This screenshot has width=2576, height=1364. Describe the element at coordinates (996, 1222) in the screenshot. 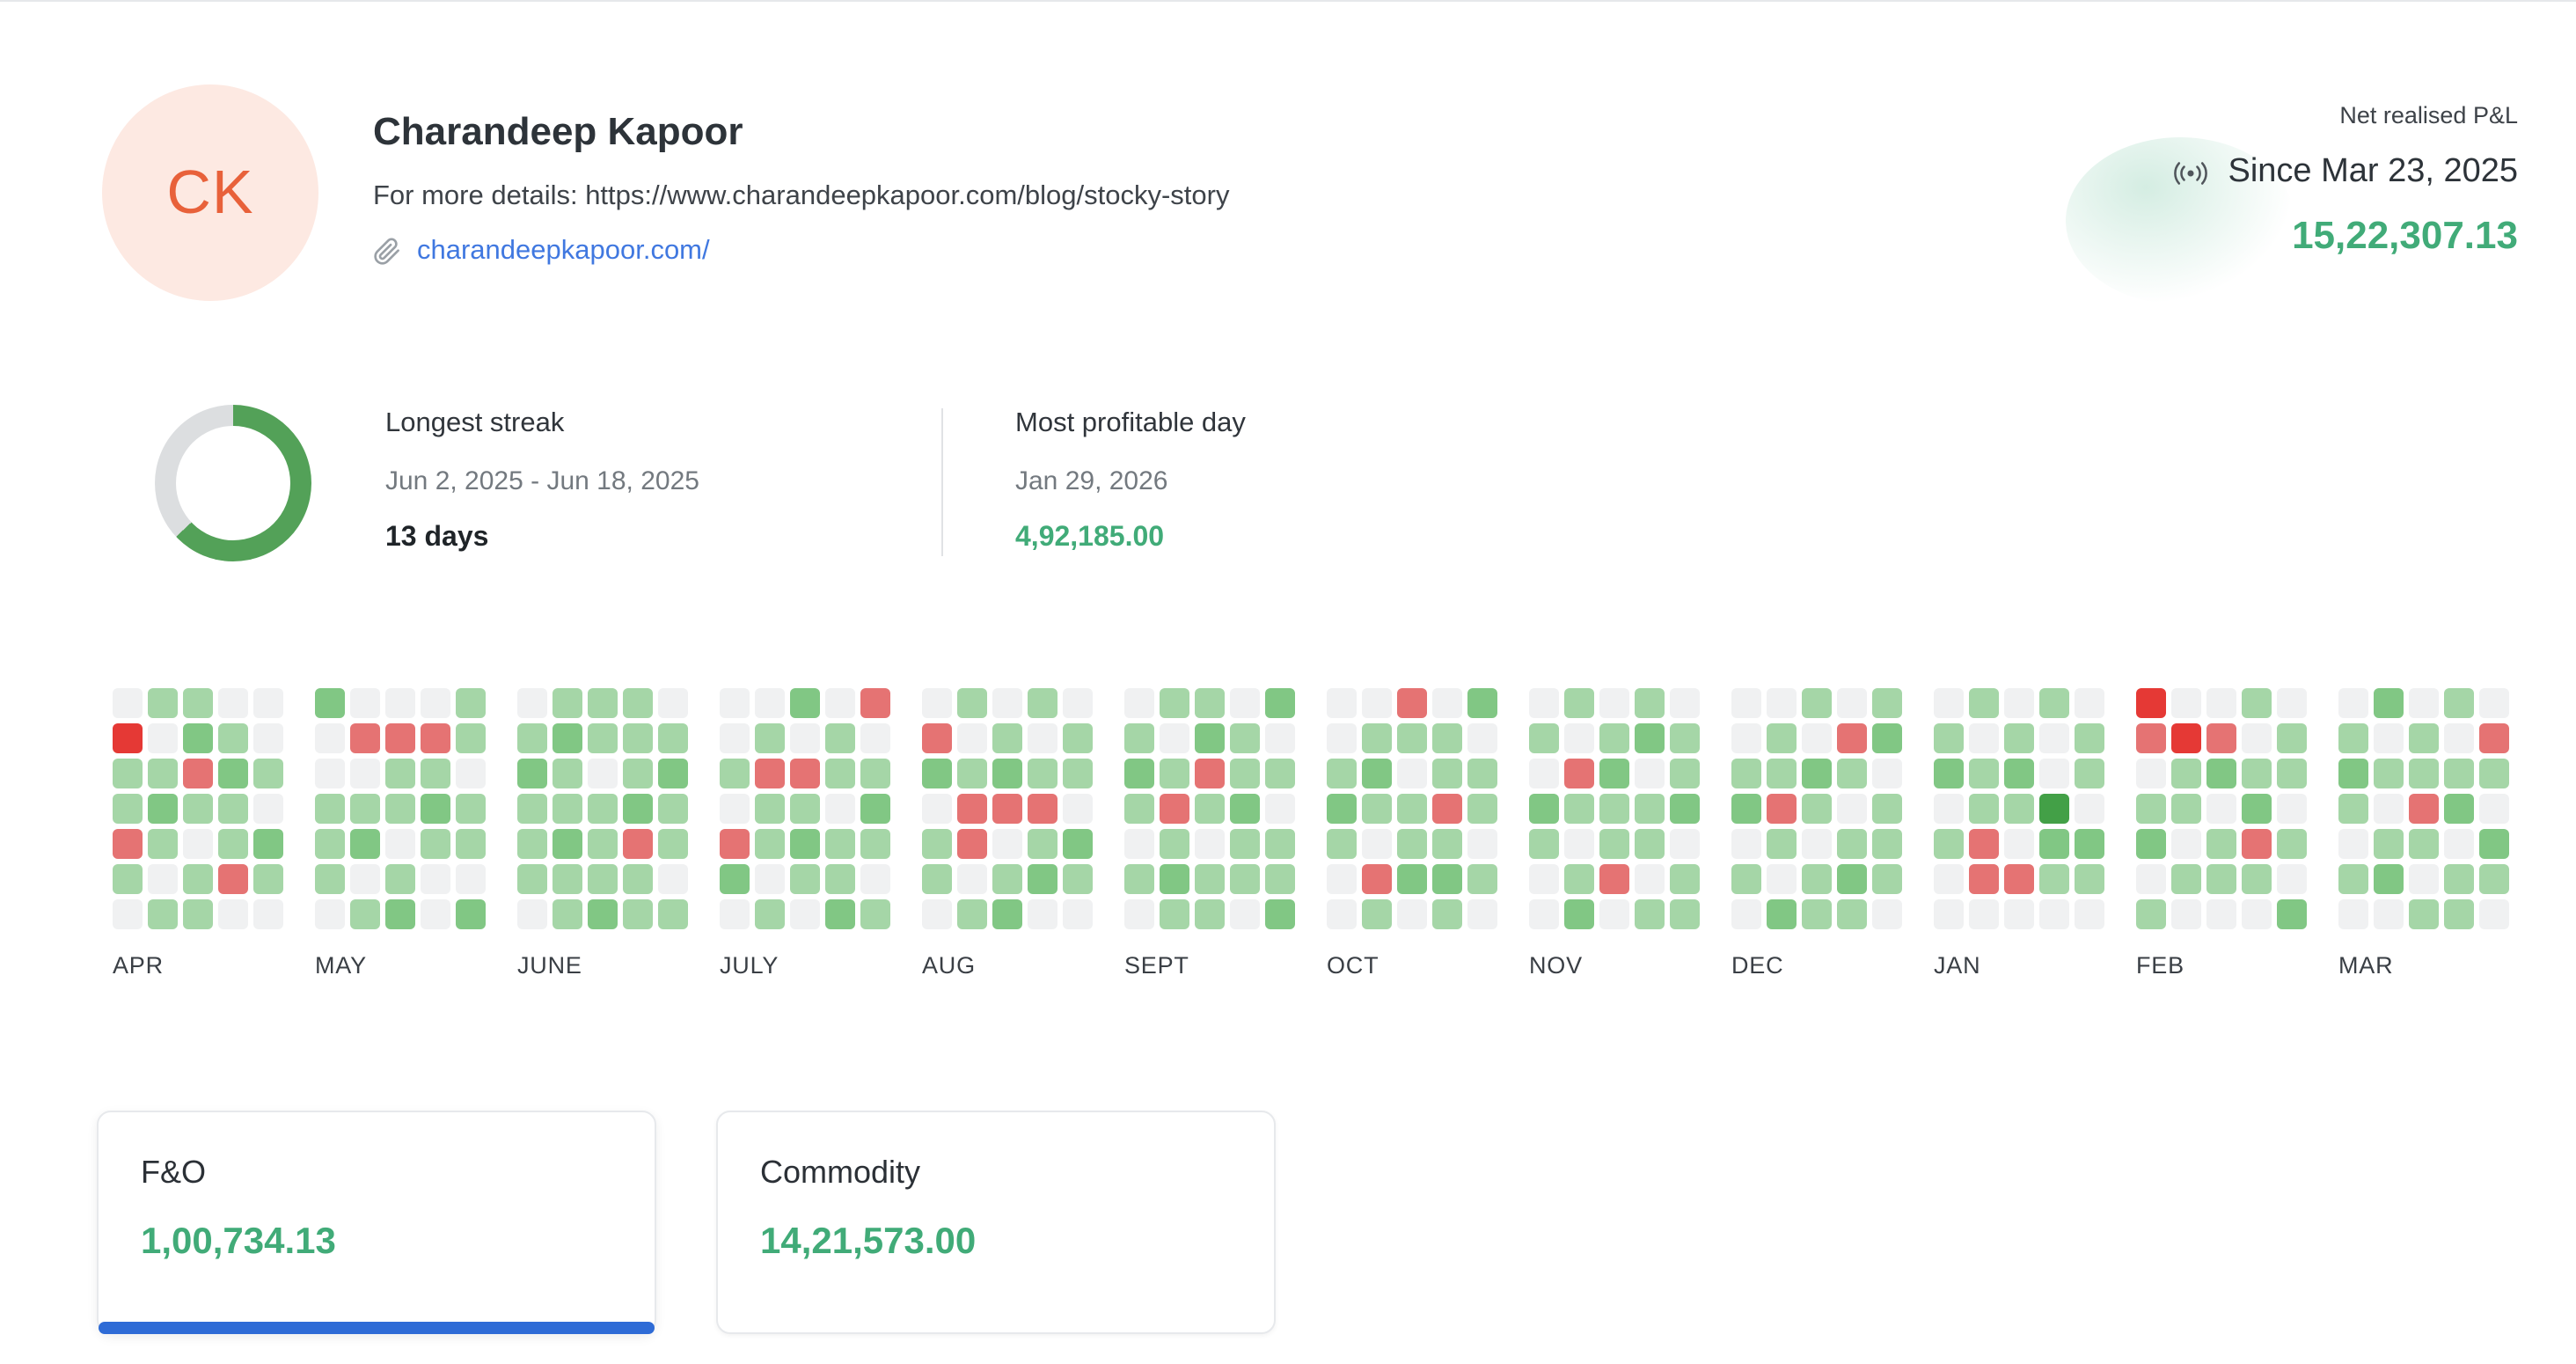

I see `segment-card-commodity: Commodity 14,21,573.00` at that location.